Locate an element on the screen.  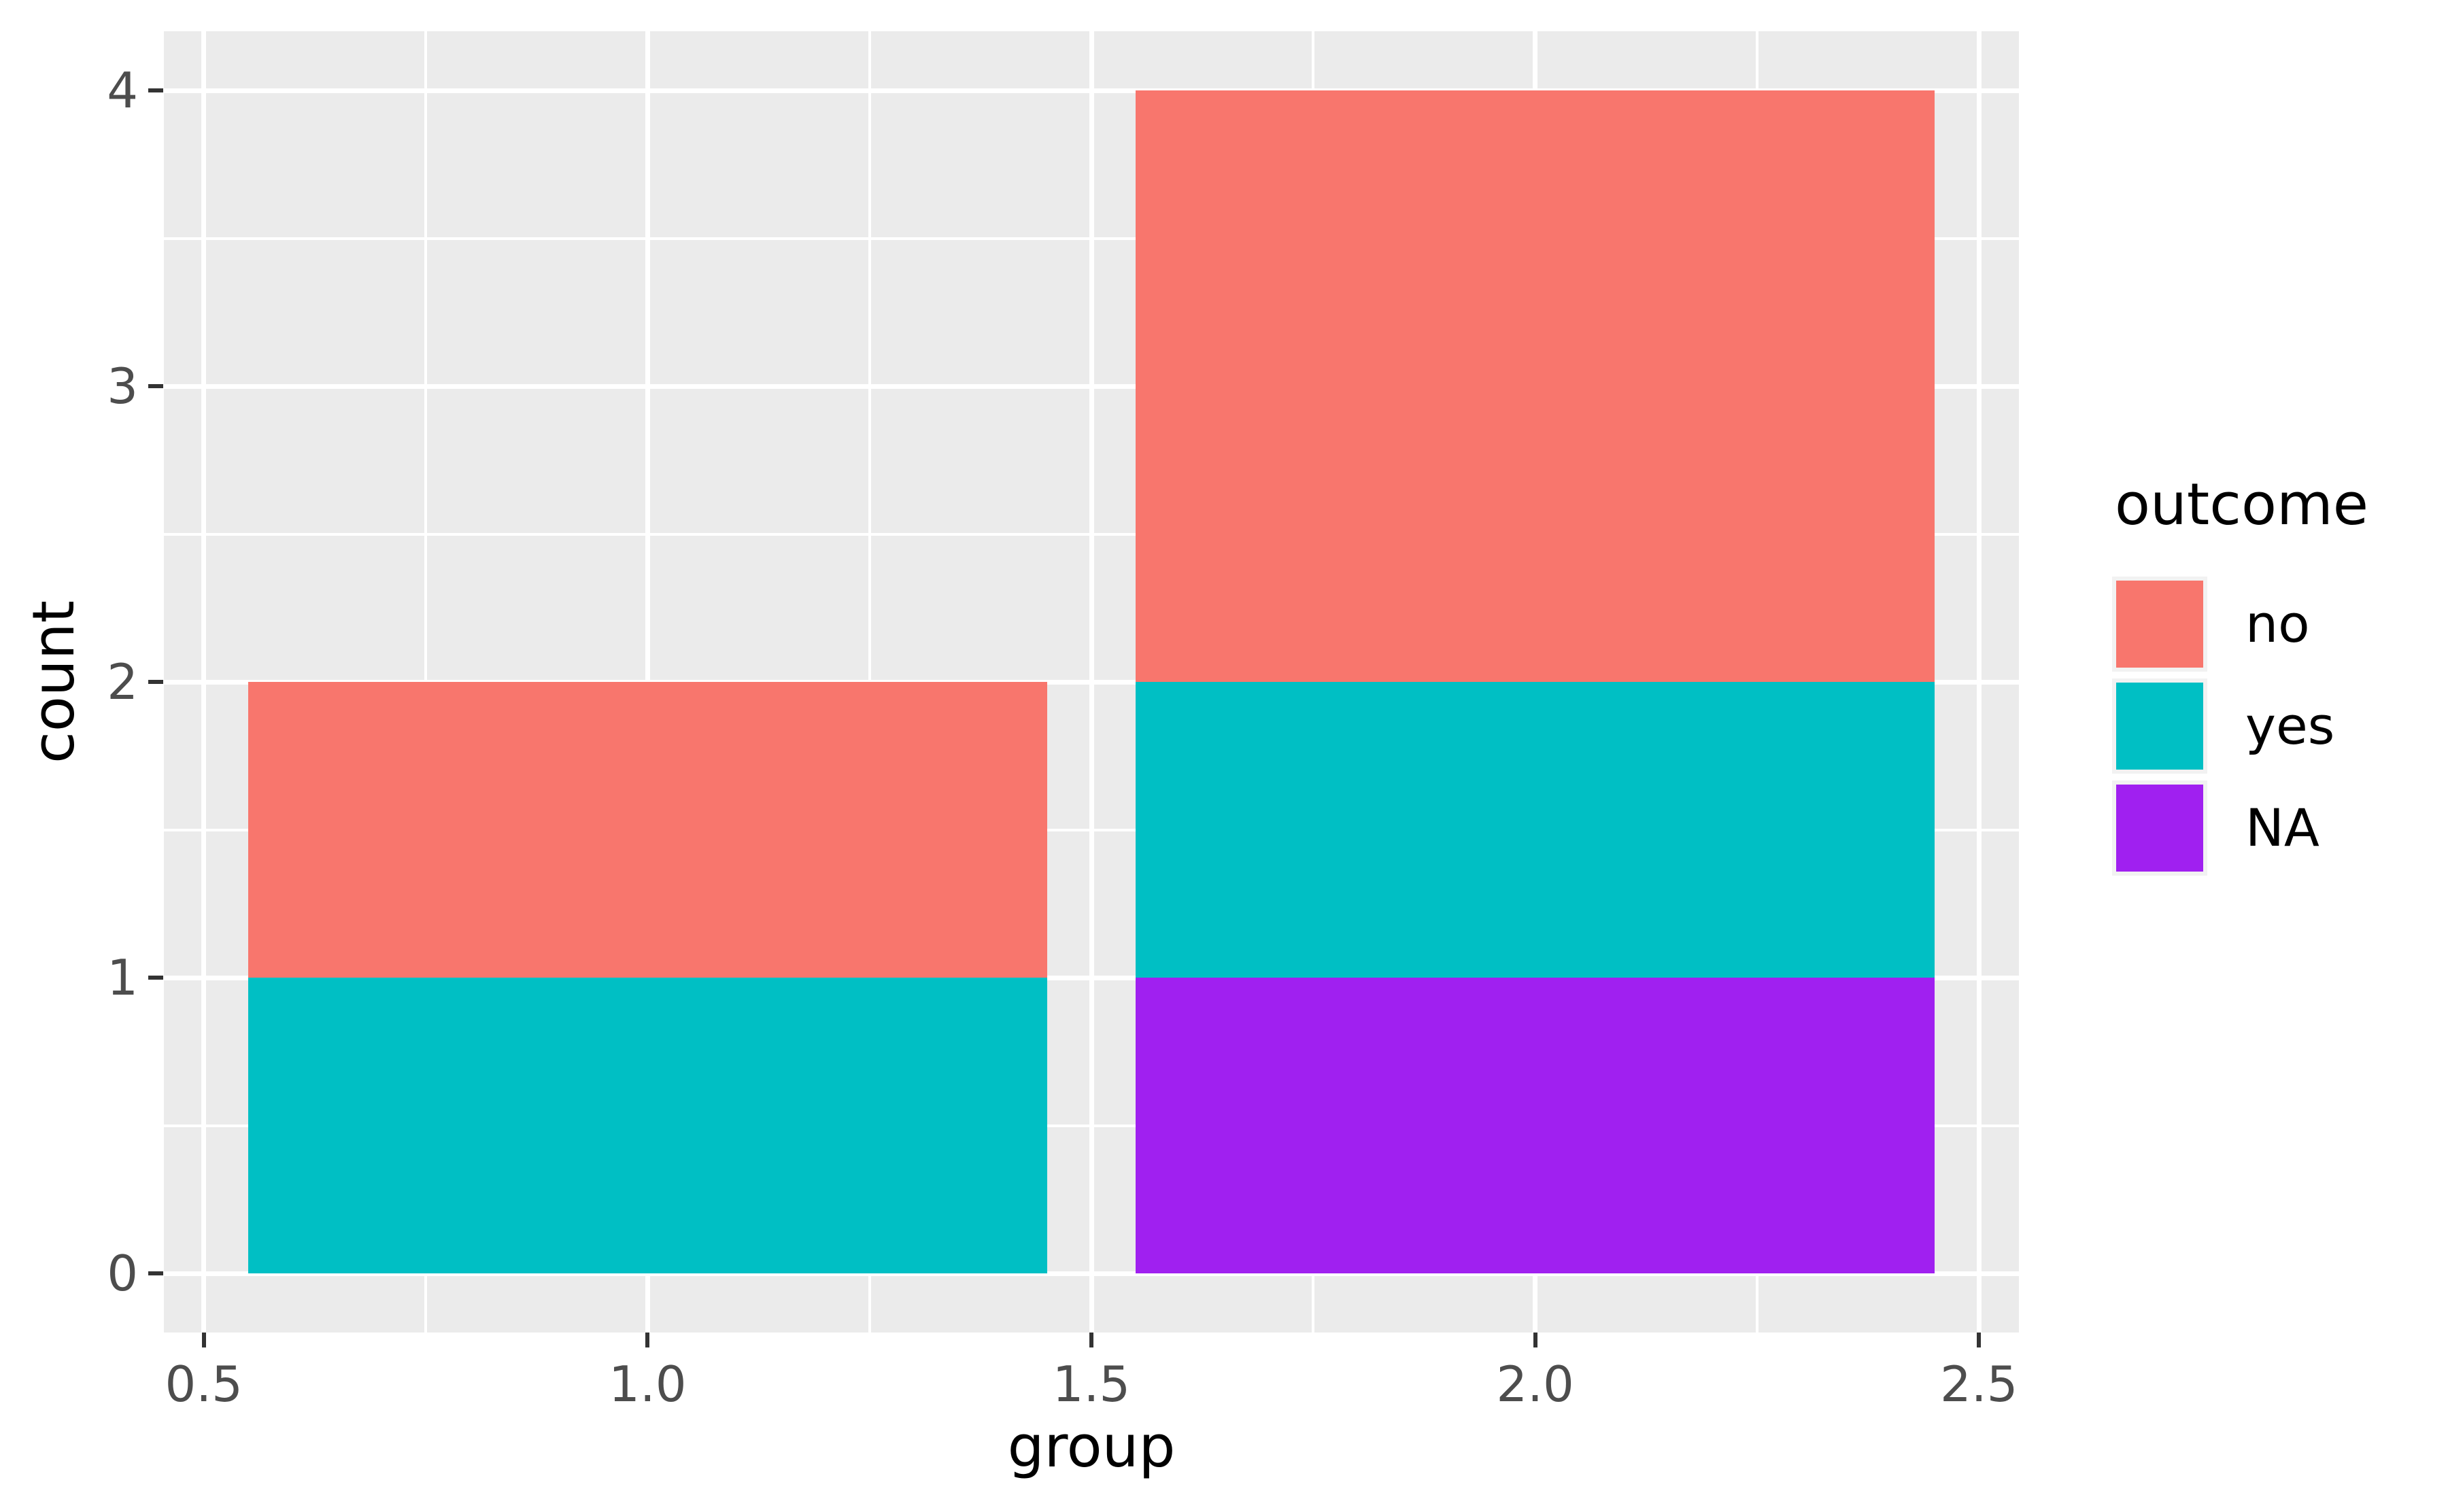
y-tick-label: 3 is located at coordinates (123, 386).